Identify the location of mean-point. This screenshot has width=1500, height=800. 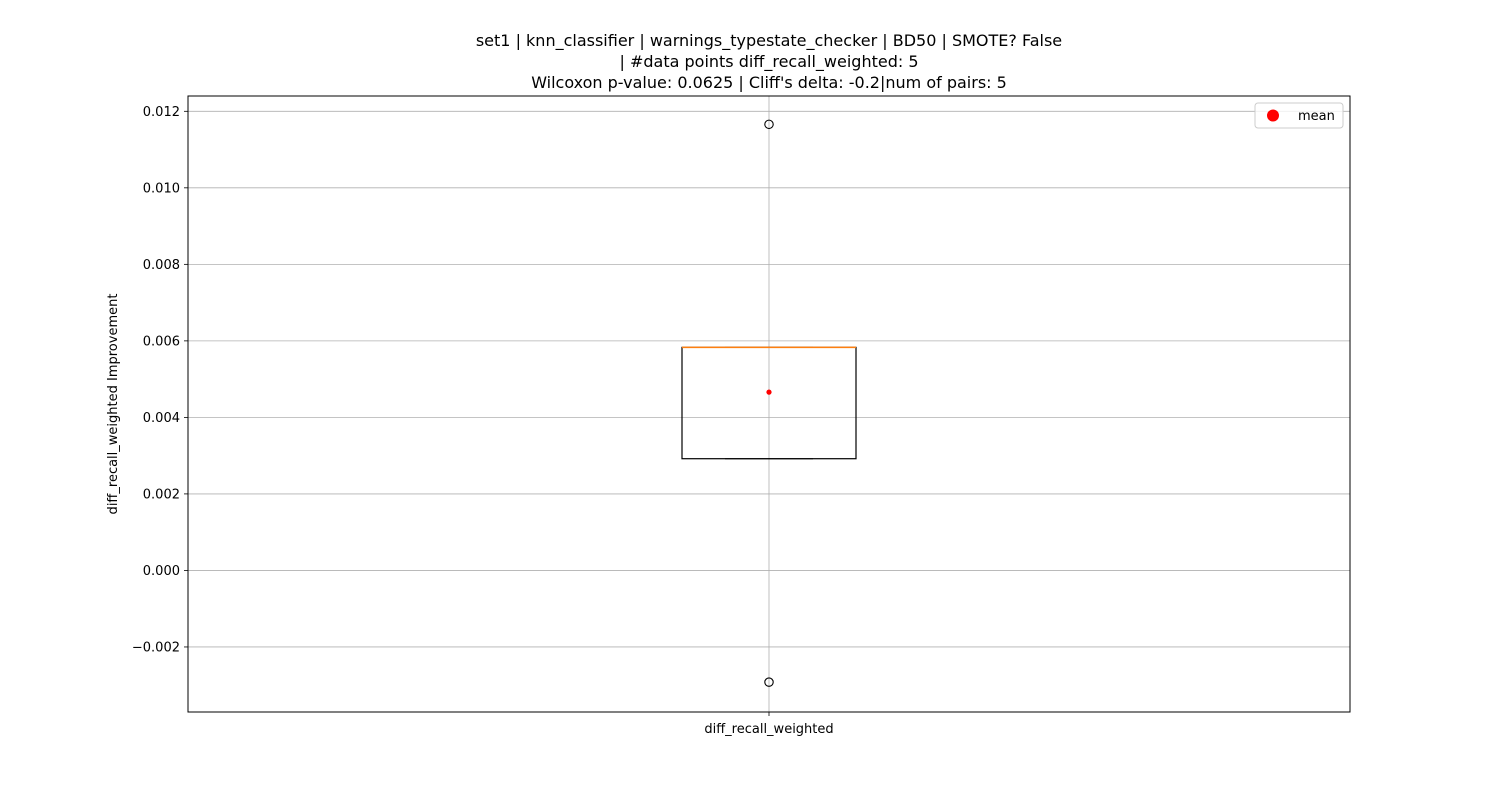
(769, 392).